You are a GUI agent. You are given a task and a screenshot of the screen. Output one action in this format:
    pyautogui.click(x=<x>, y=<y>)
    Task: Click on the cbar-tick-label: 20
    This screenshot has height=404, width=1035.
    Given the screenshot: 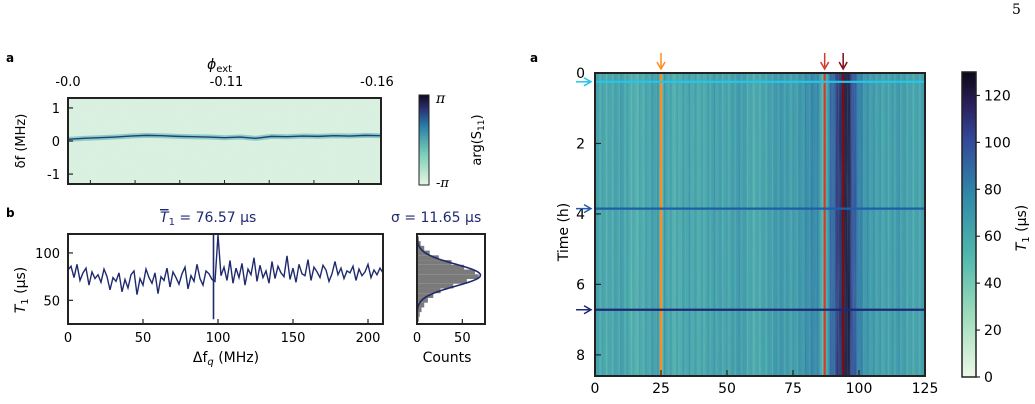 What is the action you would take?
    pyautogui.click(x=993, y=331)
    